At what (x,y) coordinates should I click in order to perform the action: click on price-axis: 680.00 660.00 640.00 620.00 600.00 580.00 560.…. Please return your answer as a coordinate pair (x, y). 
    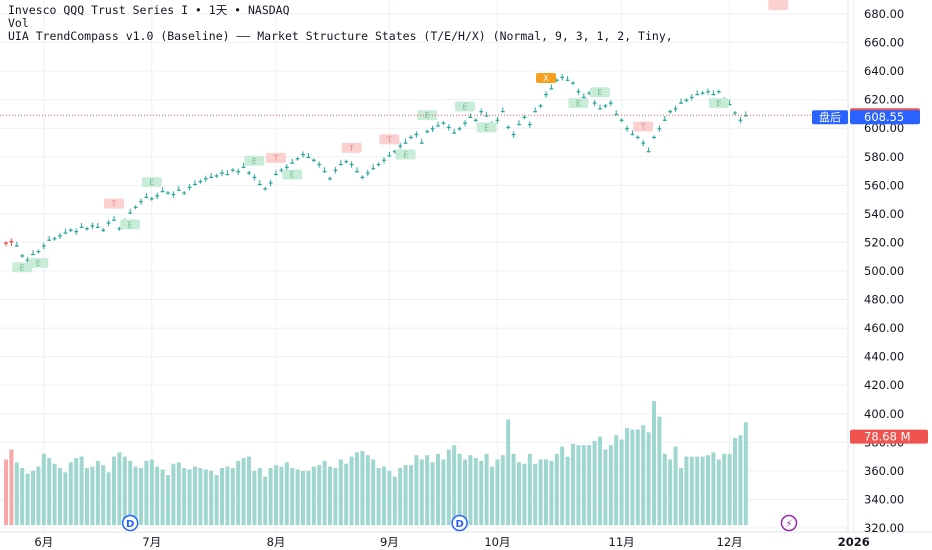
    Looking at the image, I should click on (884, 271).